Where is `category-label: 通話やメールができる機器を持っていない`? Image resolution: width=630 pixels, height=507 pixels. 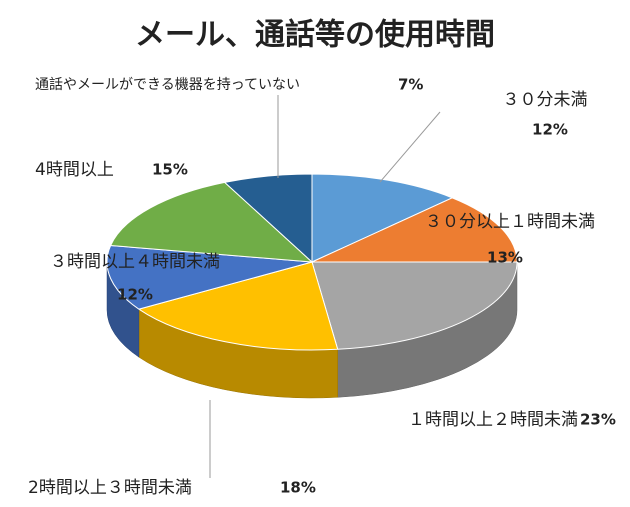
category-label: 通話やメールができる機器を持っていない is located at coordinates (167, 84).